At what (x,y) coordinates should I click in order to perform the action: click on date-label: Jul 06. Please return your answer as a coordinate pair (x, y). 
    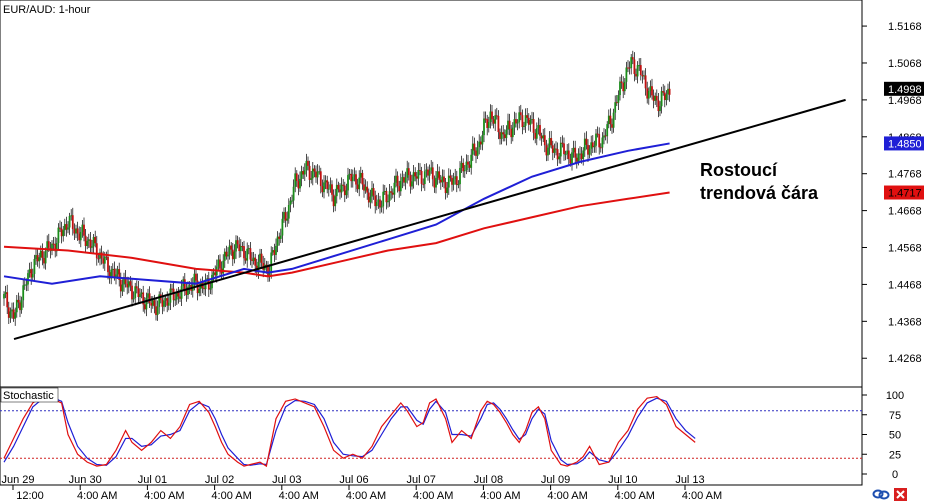
    Looking at the image, I should click on (353, 480).